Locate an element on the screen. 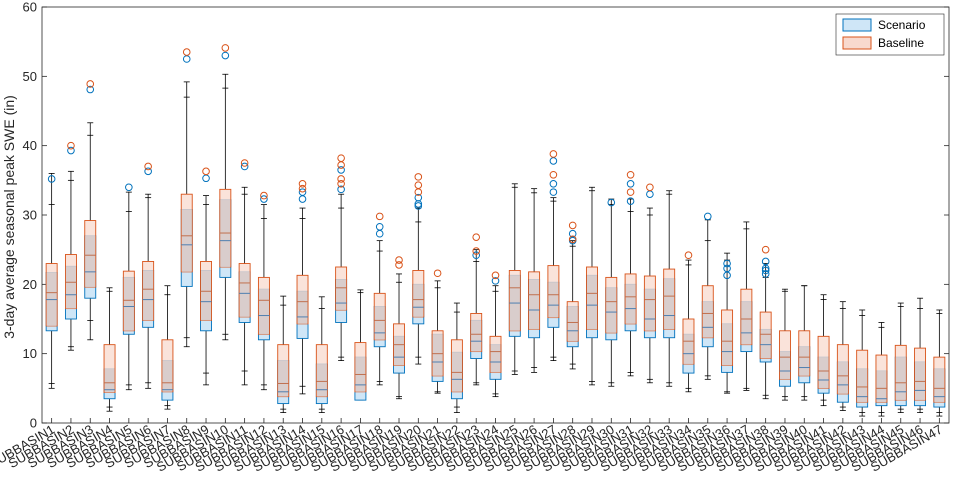 This screenshot has width=954, height=499. legend-label-scenario: Scenario is located at coordinates (902, 25).